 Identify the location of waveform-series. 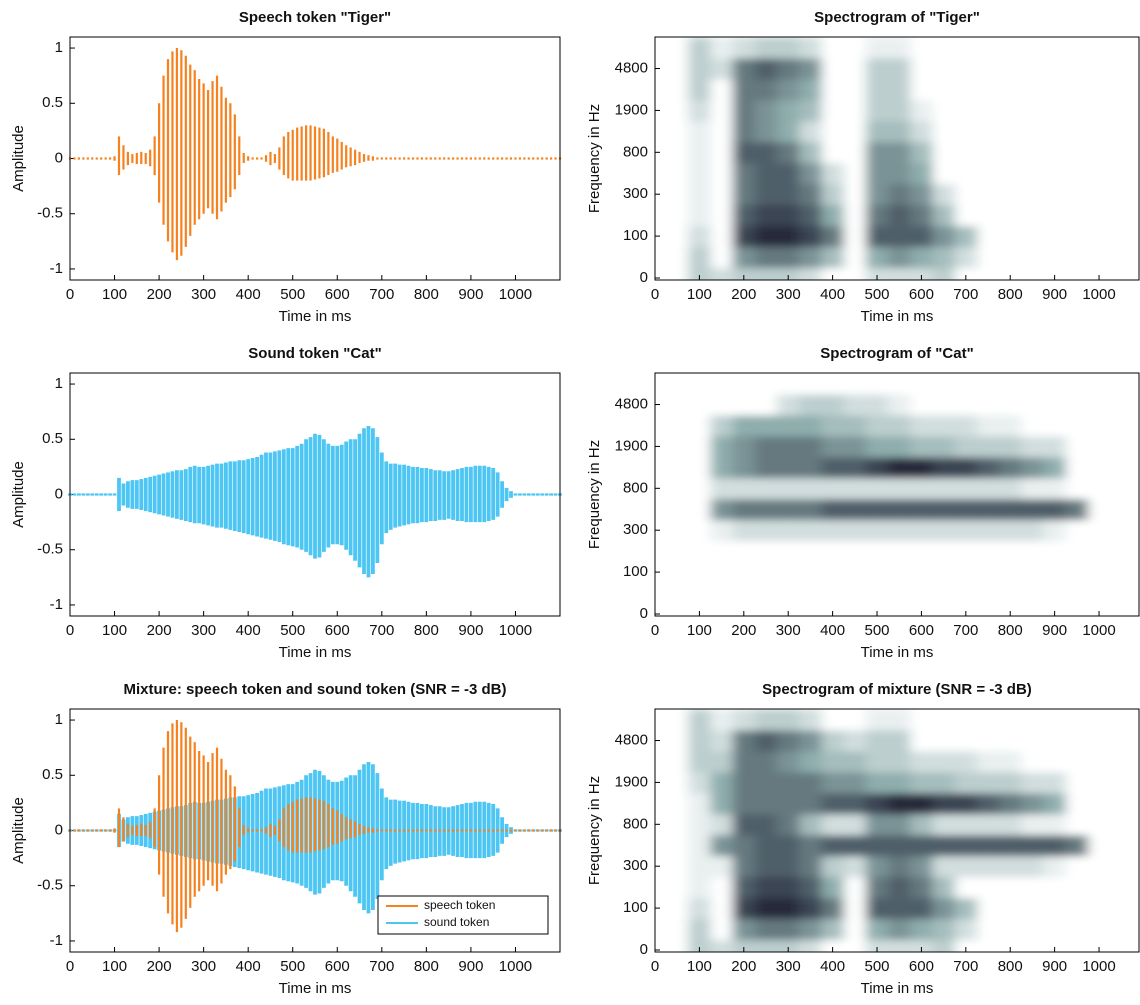
(315, 154).